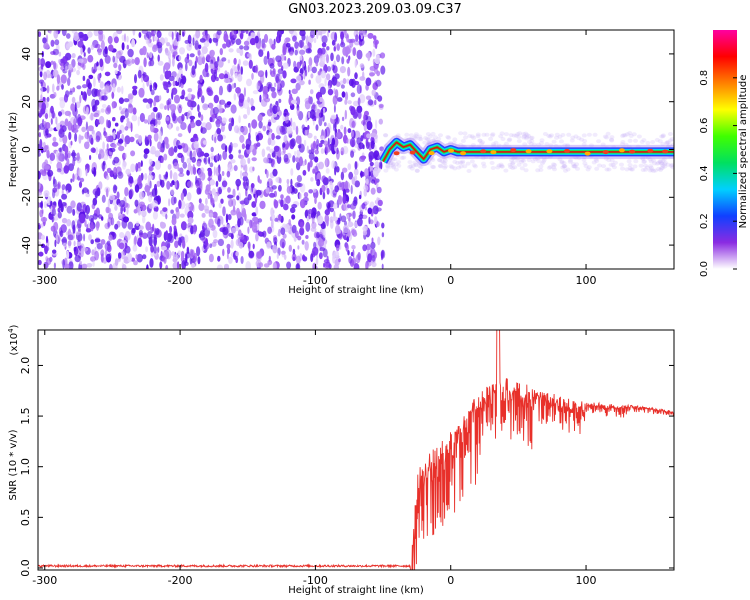 This screenshot has width=750, height=600. I want to click on y-tick-label: 2.0, so click(25, 366).